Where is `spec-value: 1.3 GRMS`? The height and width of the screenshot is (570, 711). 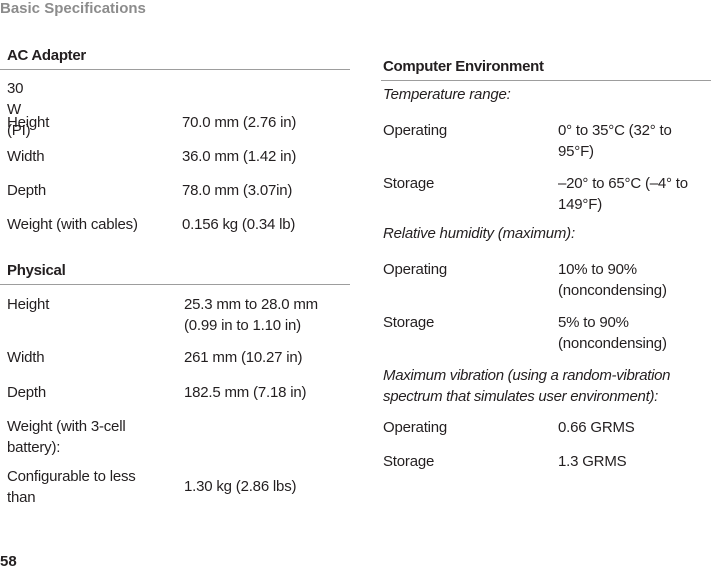 spec-value: 1.3 GRMS is located at coordinates (592, 461).